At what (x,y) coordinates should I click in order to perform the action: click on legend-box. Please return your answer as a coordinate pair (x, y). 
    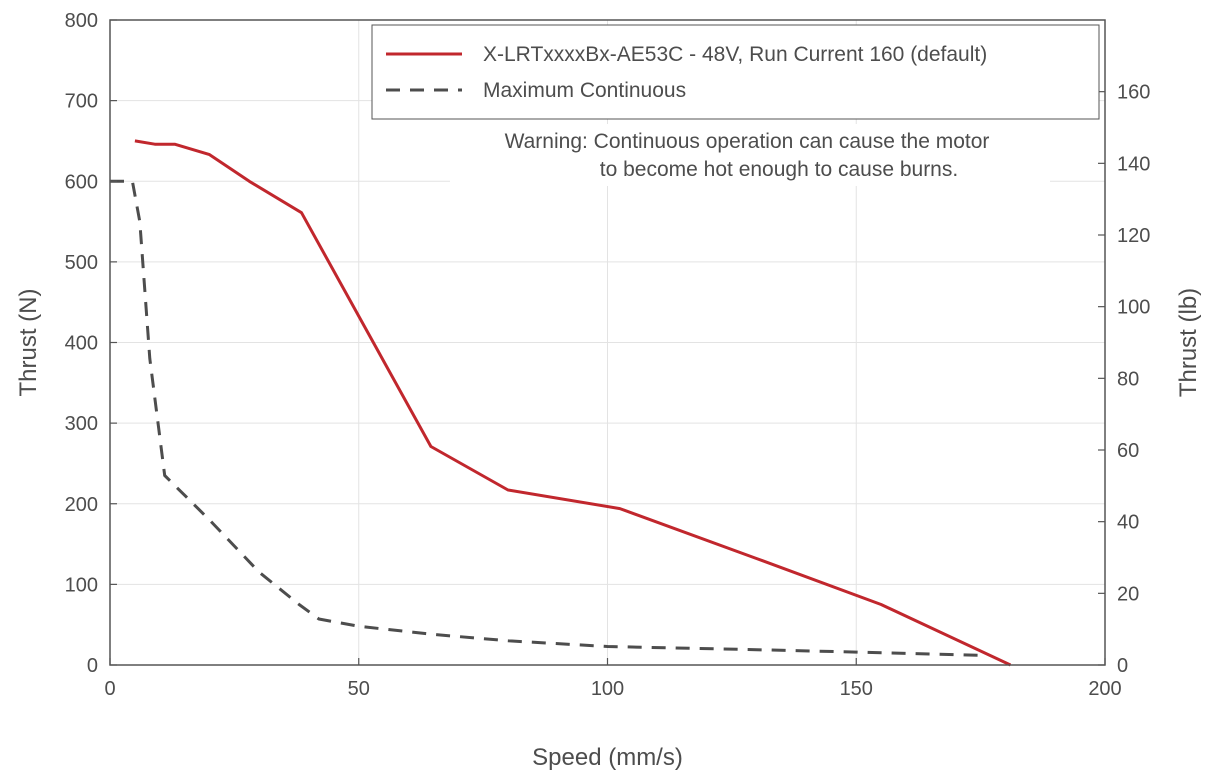
    Looking at the image, I should click on (735, 72).